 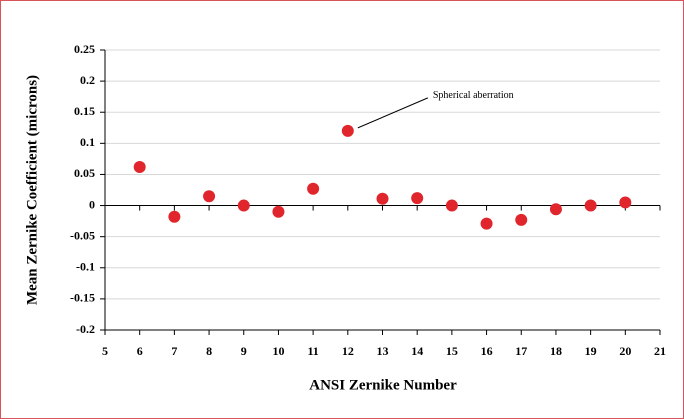 What do you see at coordinates (82, 298) in the screenshot?
I see `y-tick-label: -0.15` at bounding box center [82, 298].